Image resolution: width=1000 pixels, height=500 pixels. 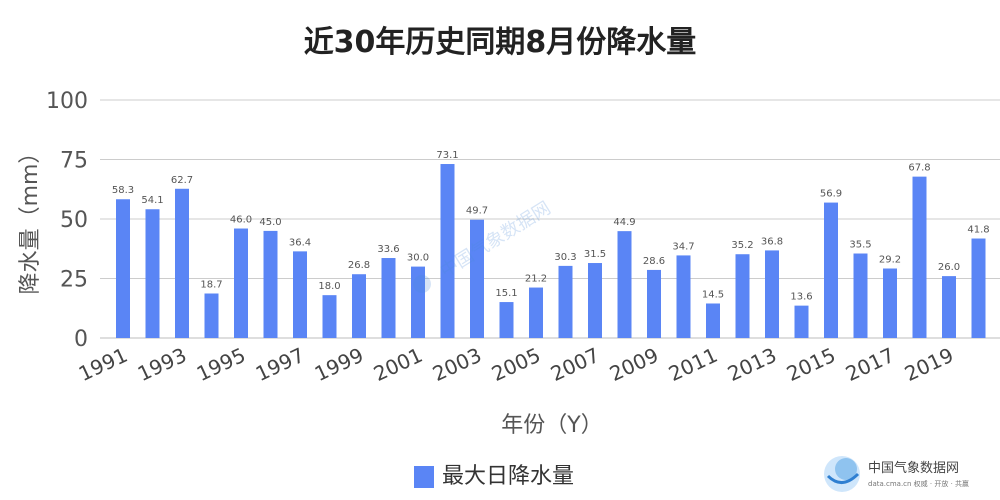 What do you see at coordinates (536, 279) in the screenshot?
I see `data-label: 21.2` at bounding box center [536, 279].